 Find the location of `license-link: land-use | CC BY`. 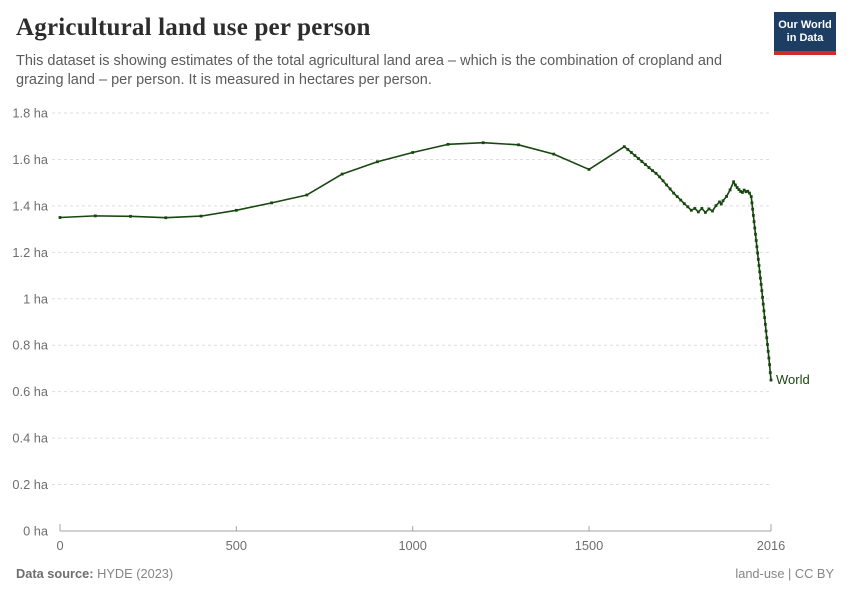

license-link: land-use | CC BY is located at coordinates (784, 573).